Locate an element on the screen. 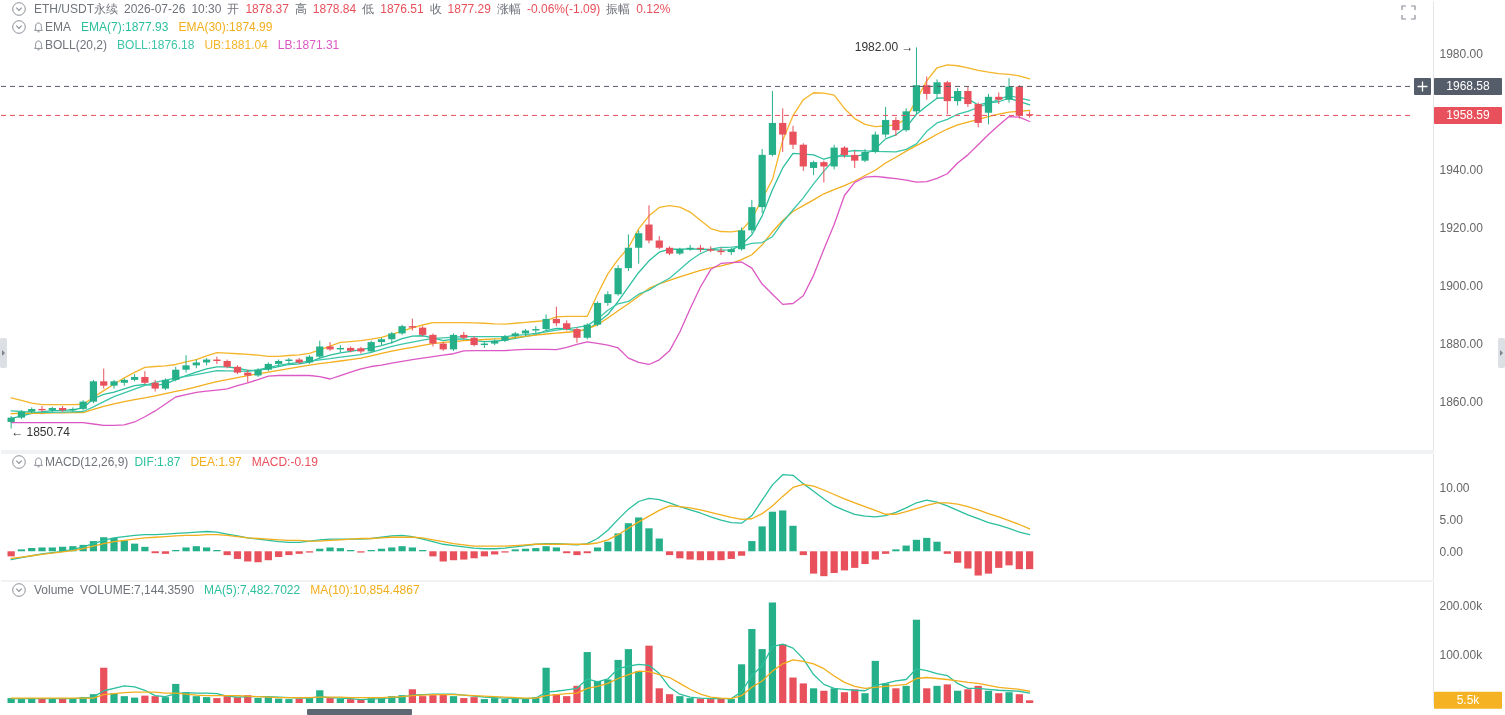 This screenshot has width=1505, height=715. text: MA(5):7,482.7022 is located at coordinates (252, 590).